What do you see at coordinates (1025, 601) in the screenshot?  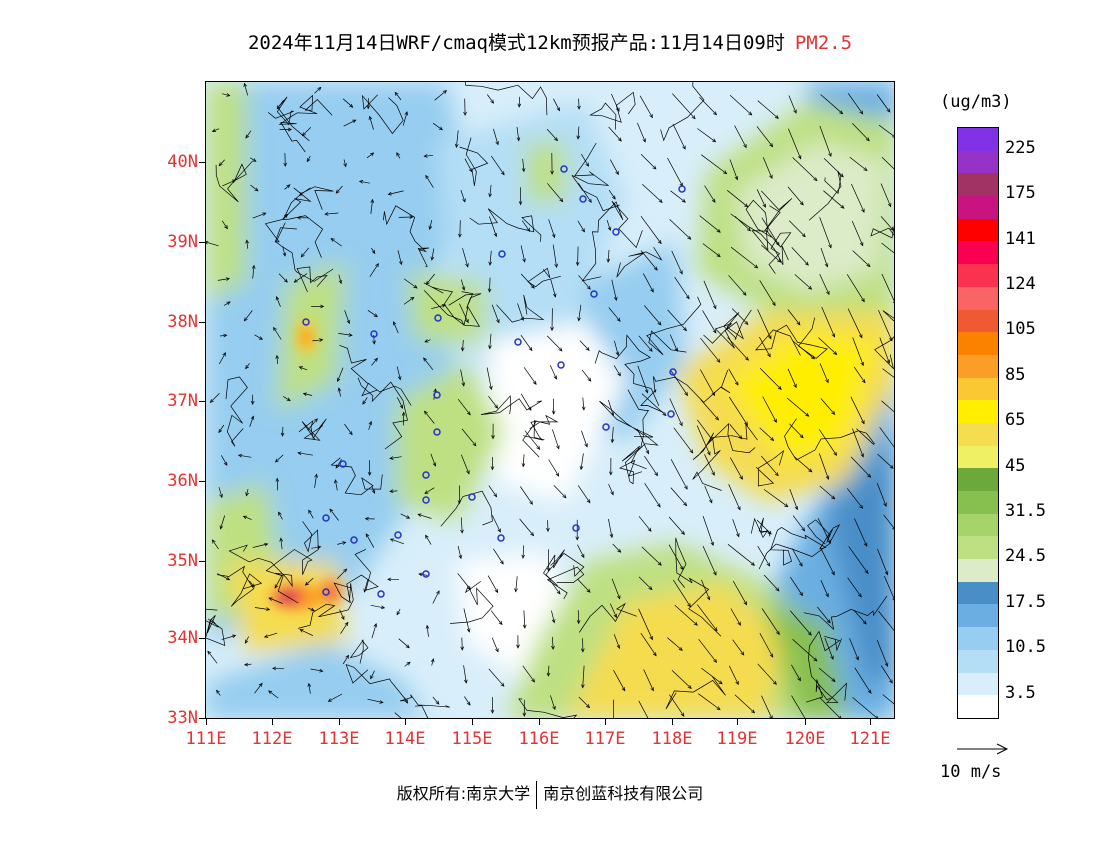 I see `colorbar-label: 17.5` at bounding box center [1025, 601].